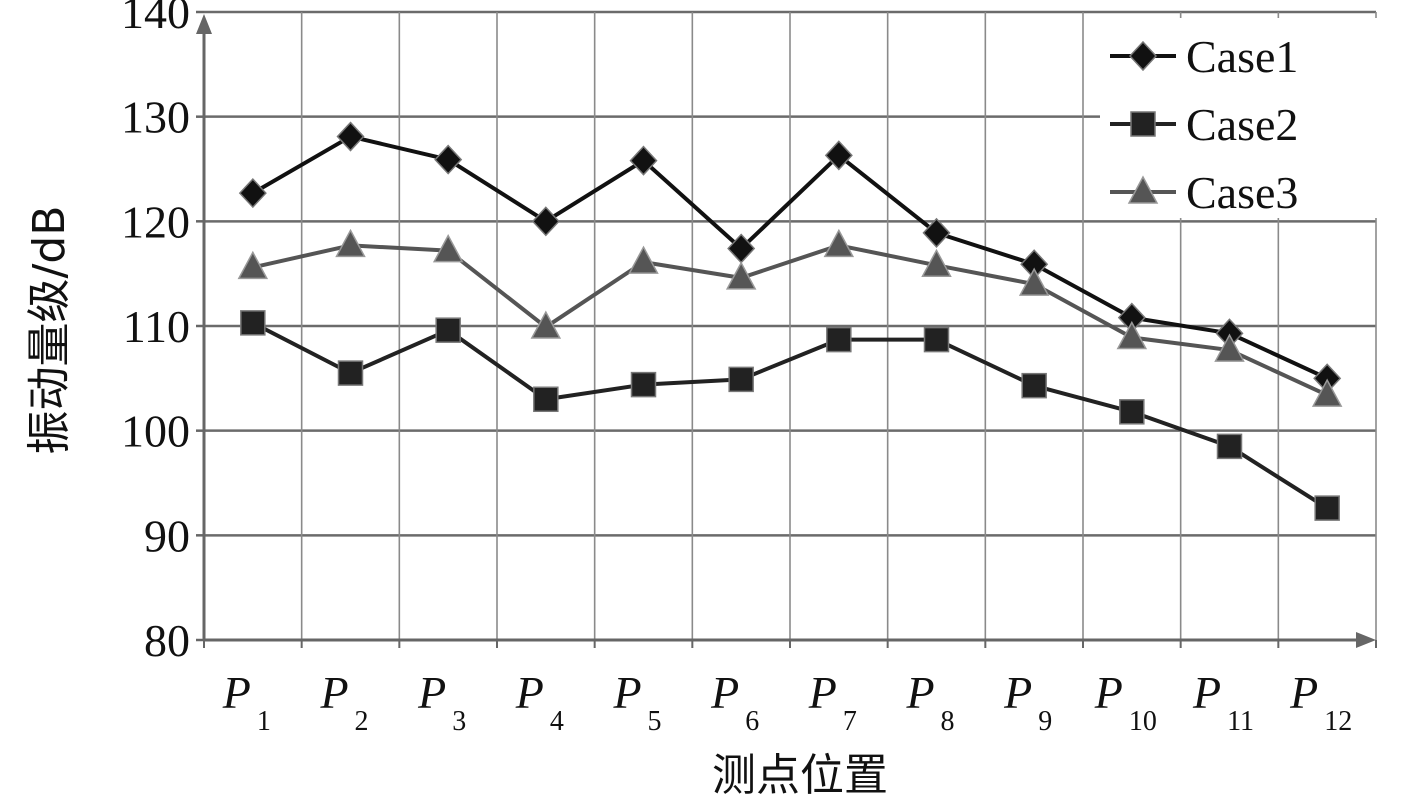  What do you see at coordinates (156, 326) in the screenshot?
I see `y-tick-label-110: 110` at bounding box center [156, 326].